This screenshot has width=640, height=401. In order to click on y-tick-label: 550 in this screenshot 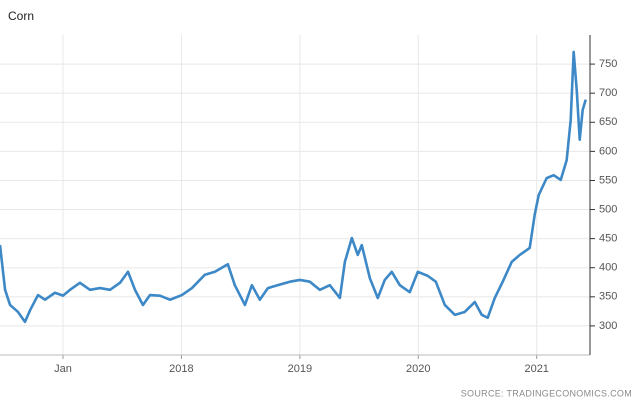, I will do `click(608, 180)`.